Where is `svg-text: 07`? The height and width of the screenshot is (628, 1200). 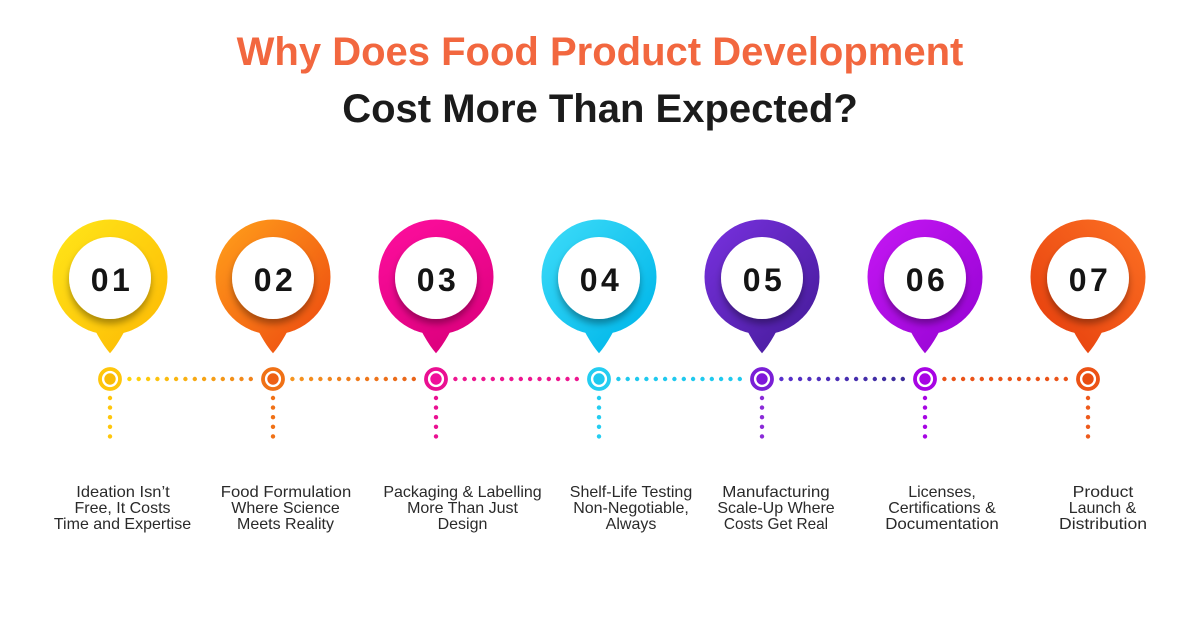 svg-text: 07 is located at coordinates (1090, 280).